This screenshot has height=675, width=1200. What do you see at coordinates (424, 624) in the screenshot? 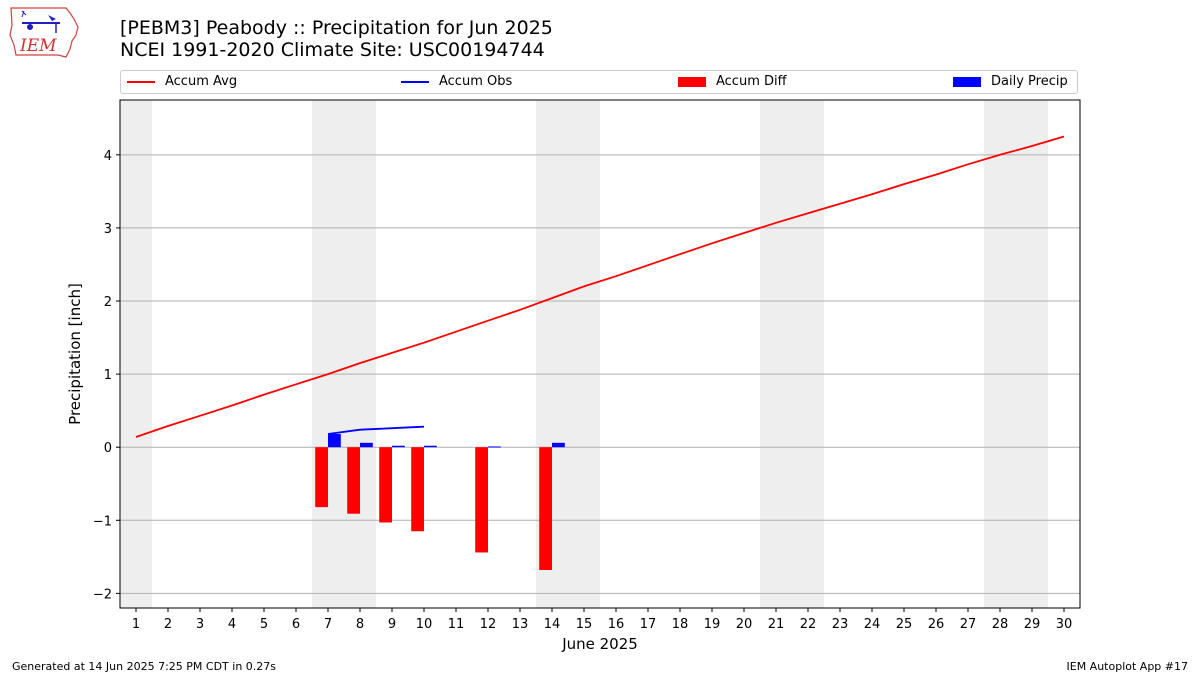
I see `x-tick-label: 10` at bounding box center [424, 624].